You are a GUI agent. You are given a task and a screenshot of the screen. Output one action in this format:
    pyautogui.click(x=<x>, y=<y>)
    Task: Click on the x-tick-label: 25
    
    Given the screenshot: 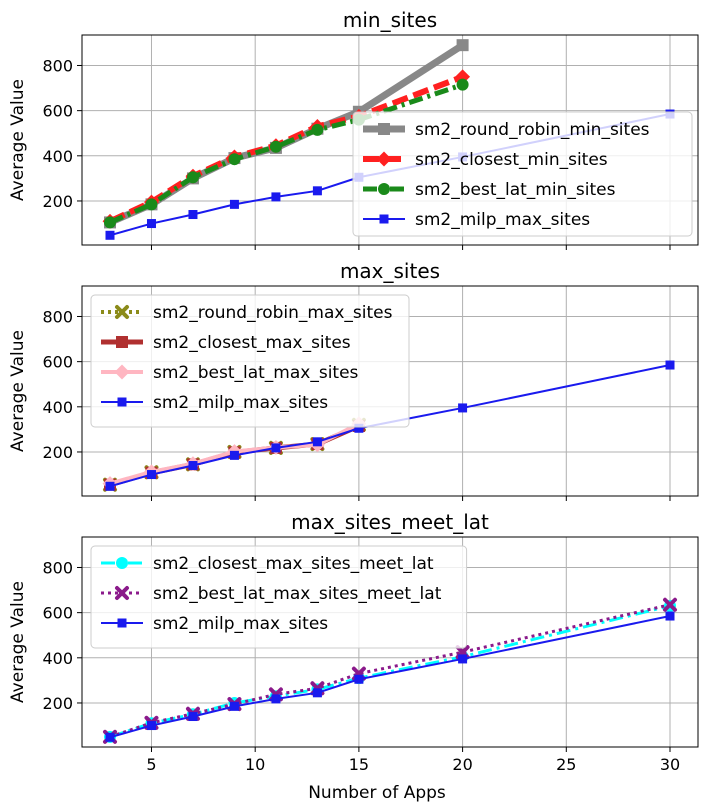 What is the action you would take?
    pyautogui.click(x=566, y=764)
    